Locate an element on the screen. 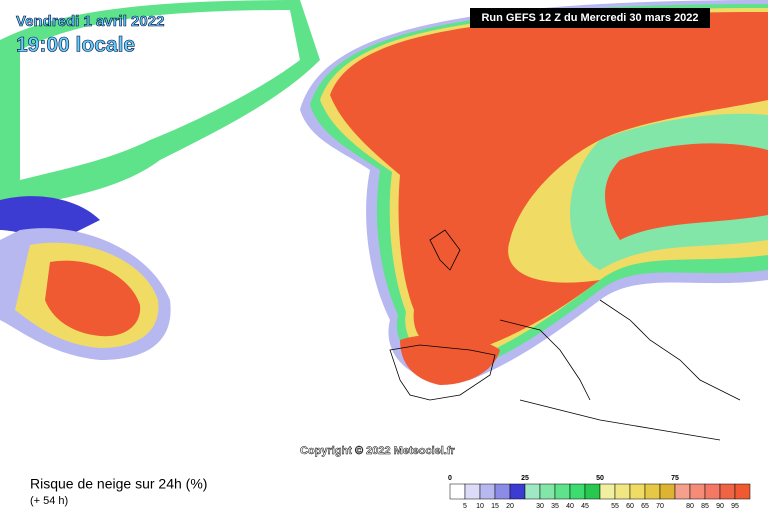 This screenshot has width=768, height=512. copyright: Copyright © 2022 Meteociel.fr is located at coordinates (378, 451).